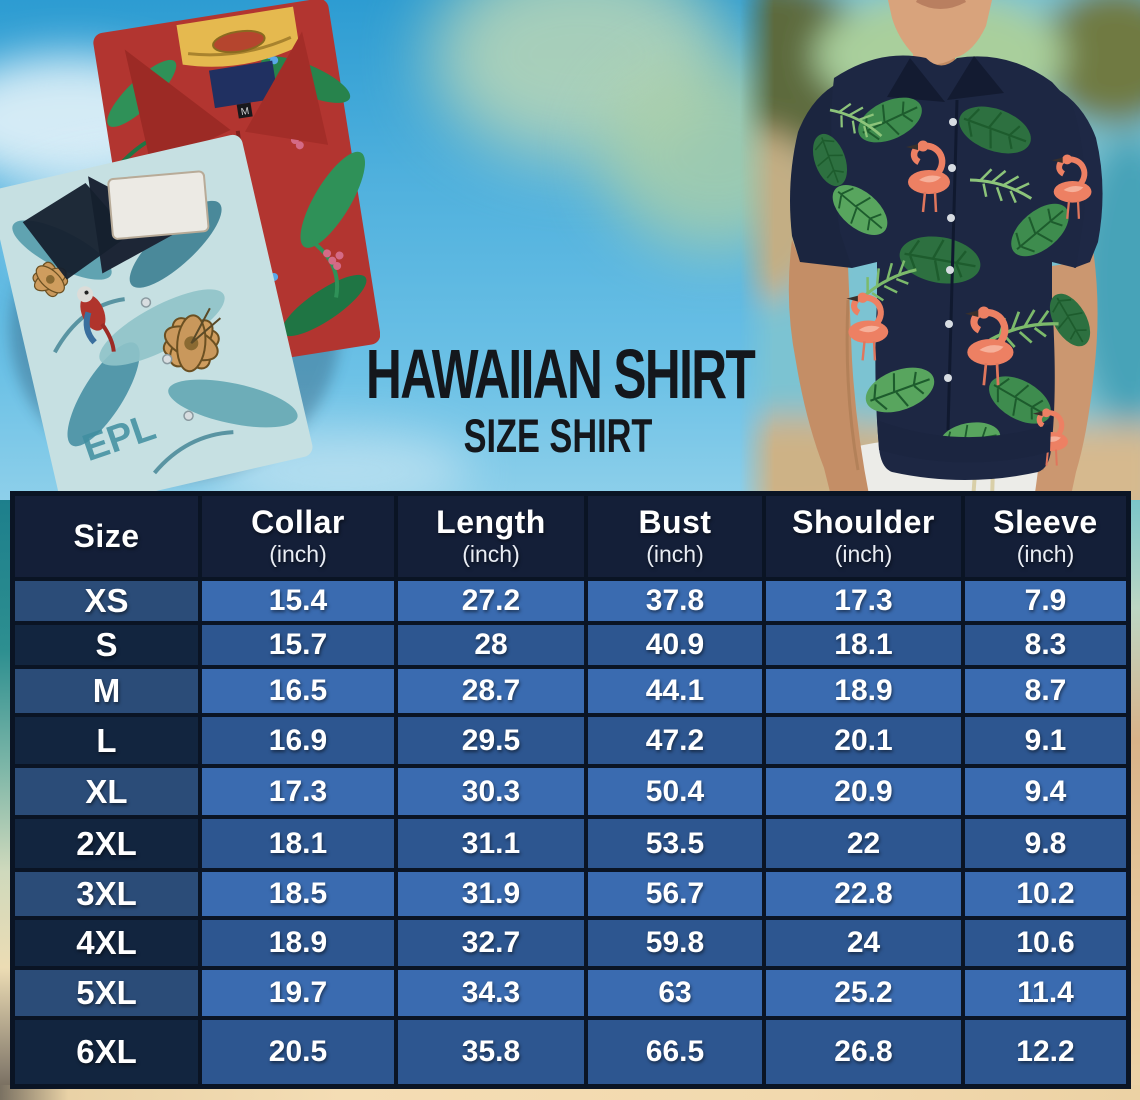 The width and height of the screenshot is (1140, 1100). I want to click on column-label: Length, so click(491, 521).